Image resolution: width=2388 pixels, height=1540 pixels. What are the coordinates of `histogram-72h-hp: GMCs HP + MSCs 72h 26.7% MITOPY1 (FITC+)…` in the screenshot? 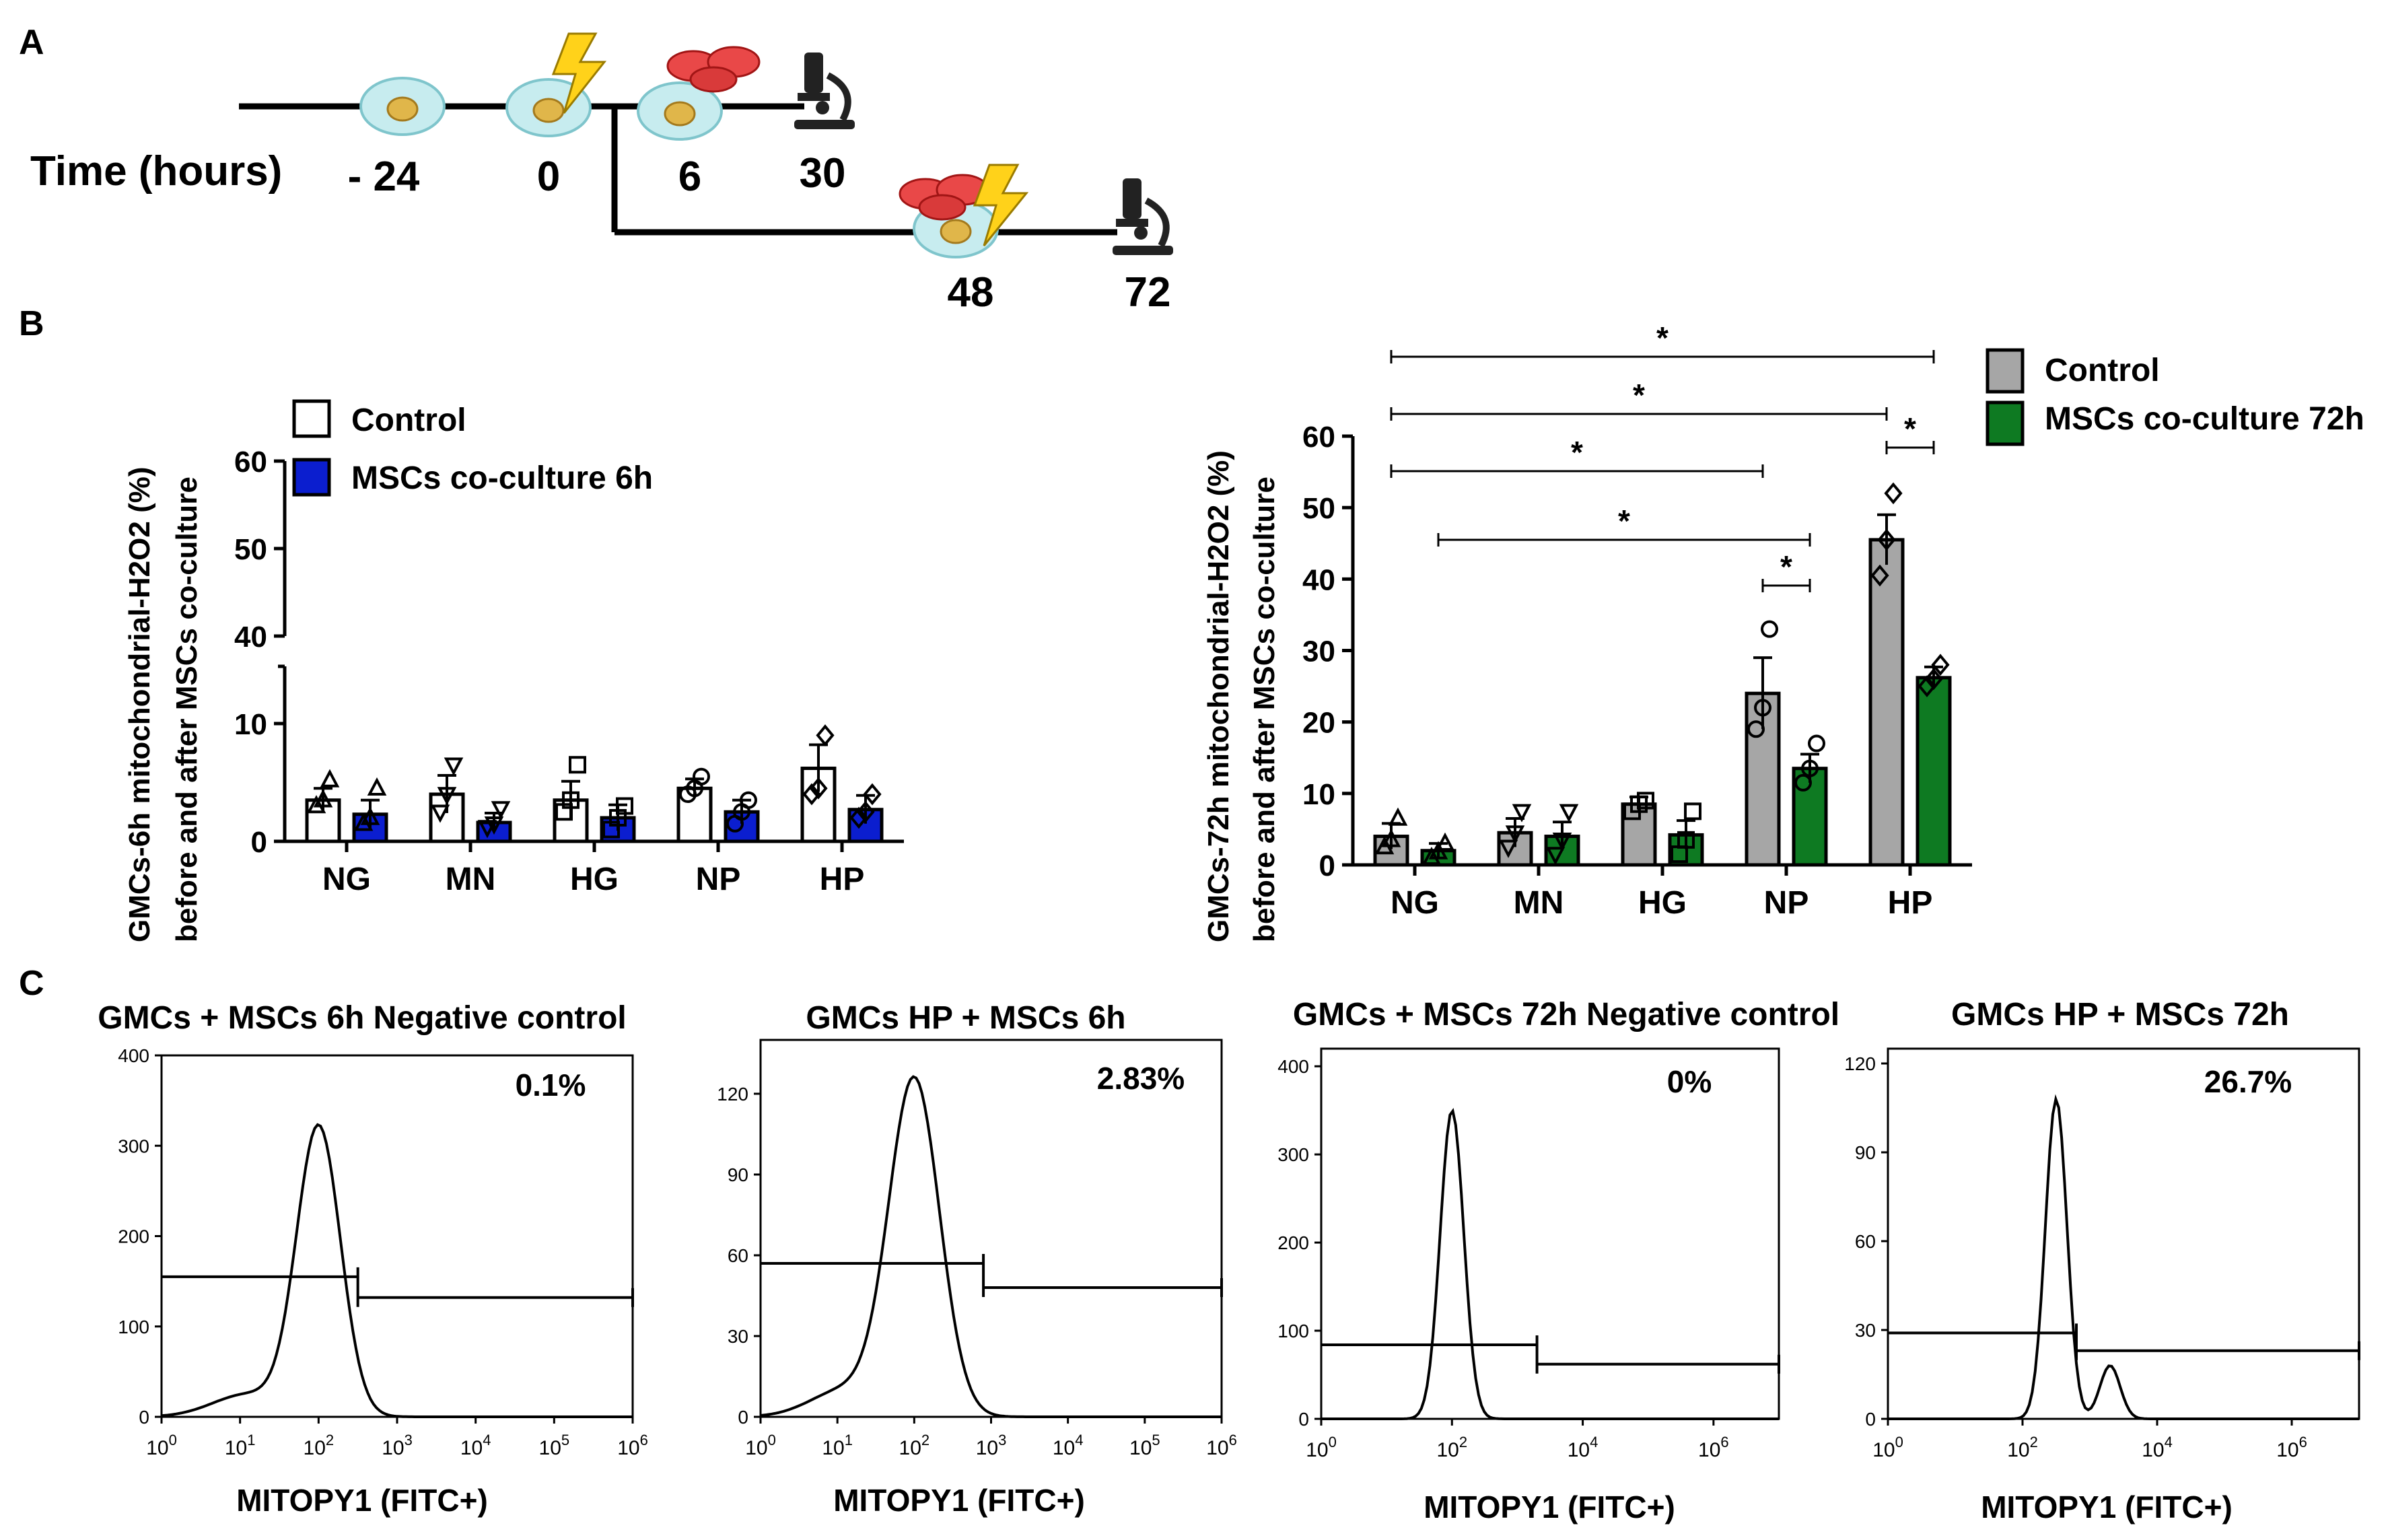 It's located at (2102, 1261).